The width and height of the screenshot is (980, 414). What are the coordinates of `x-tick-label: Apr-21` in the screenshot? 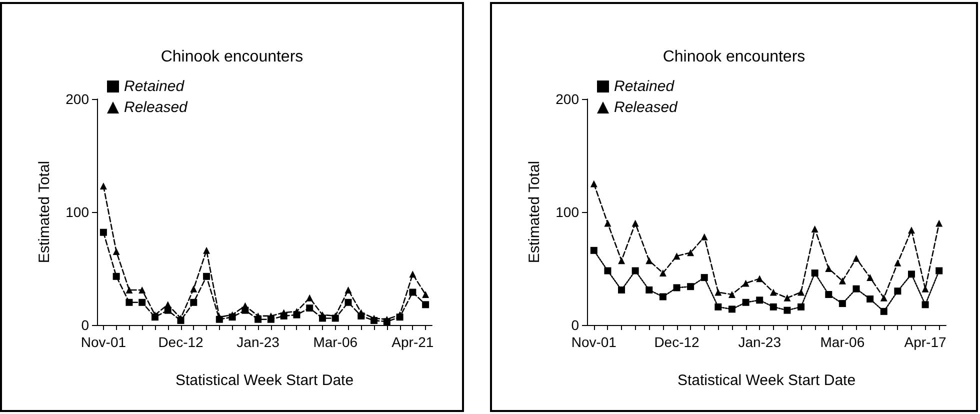 It's located at (413, 342).